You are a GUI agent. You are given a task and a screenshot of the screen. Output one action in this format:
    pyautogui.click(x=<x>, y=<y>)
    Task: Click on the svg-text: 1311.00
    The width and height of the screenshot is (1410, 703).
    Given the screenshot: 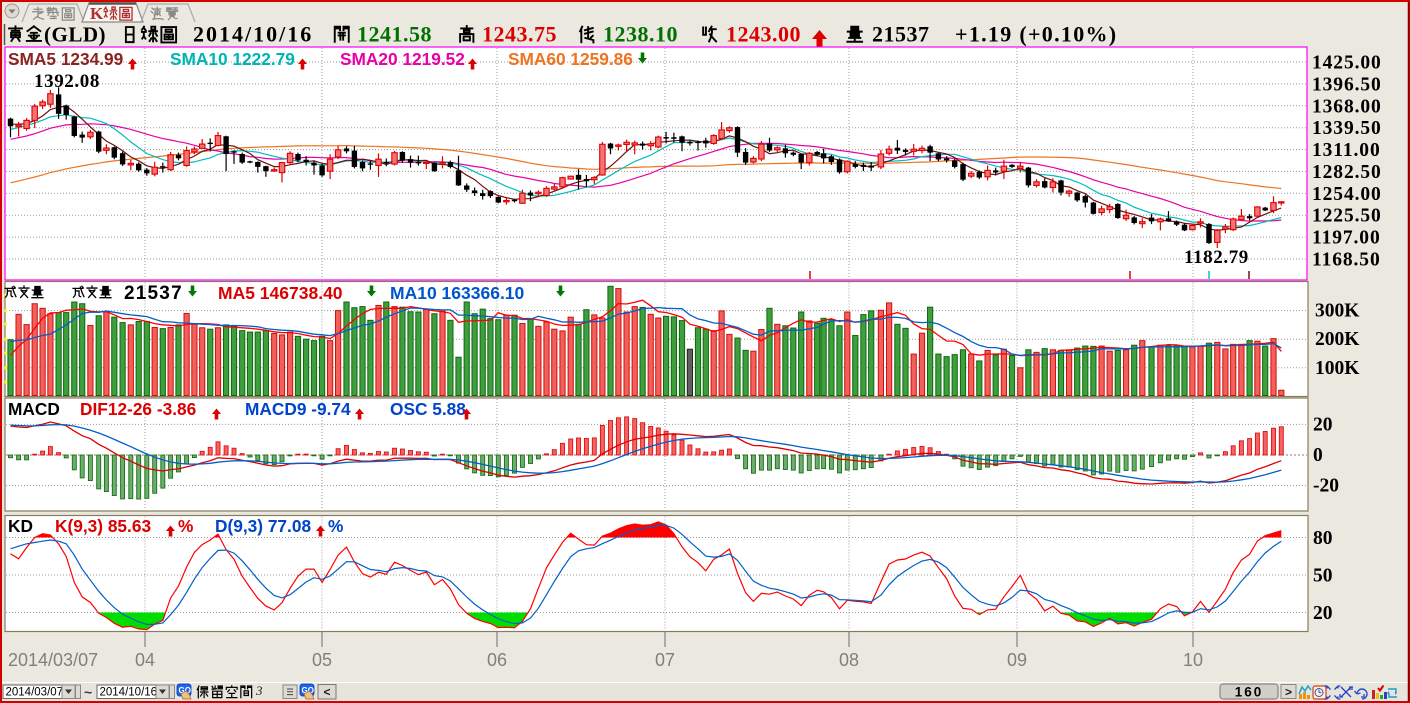 What is the action you would take?
    pyautogui.click(x=1346, y=150)
    